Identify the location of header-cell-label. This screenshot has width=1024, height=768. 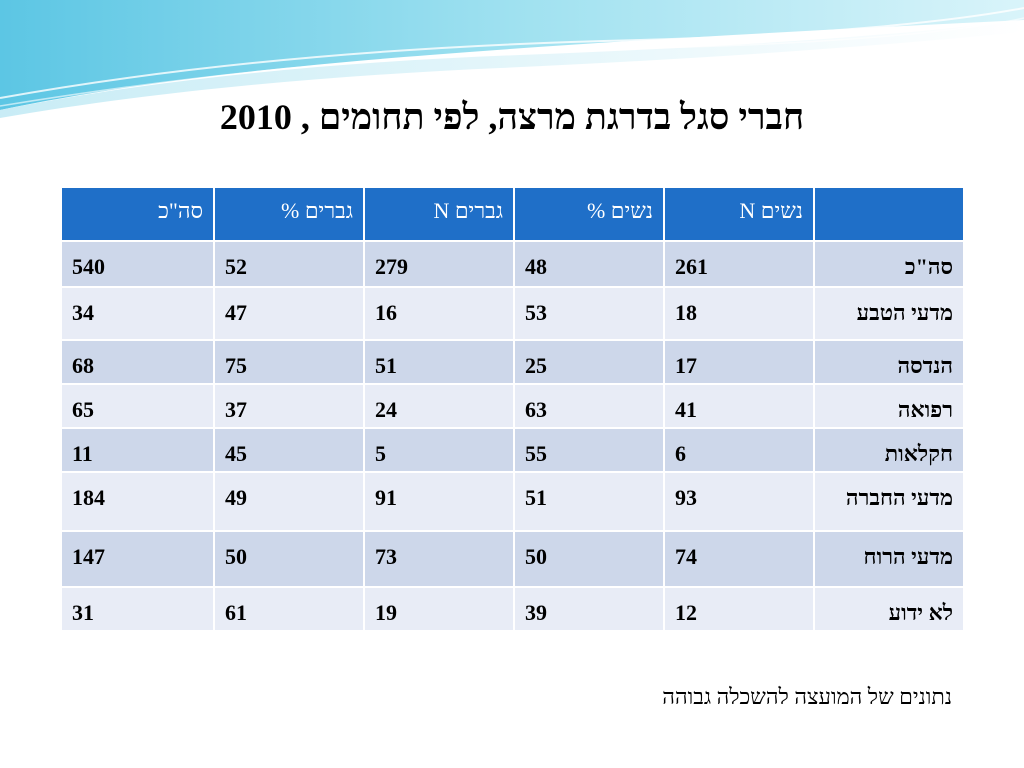
(889, 214).